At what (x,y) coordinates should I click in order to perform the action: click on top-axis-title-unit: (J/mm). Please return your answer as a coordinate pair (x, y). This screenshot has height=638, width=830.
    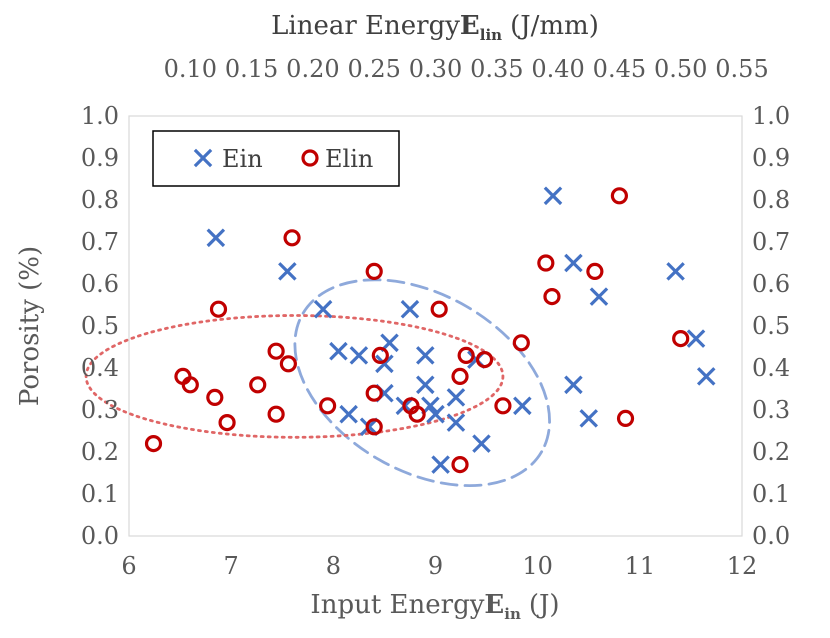
    Looking at the image, I should click on (554, 26).